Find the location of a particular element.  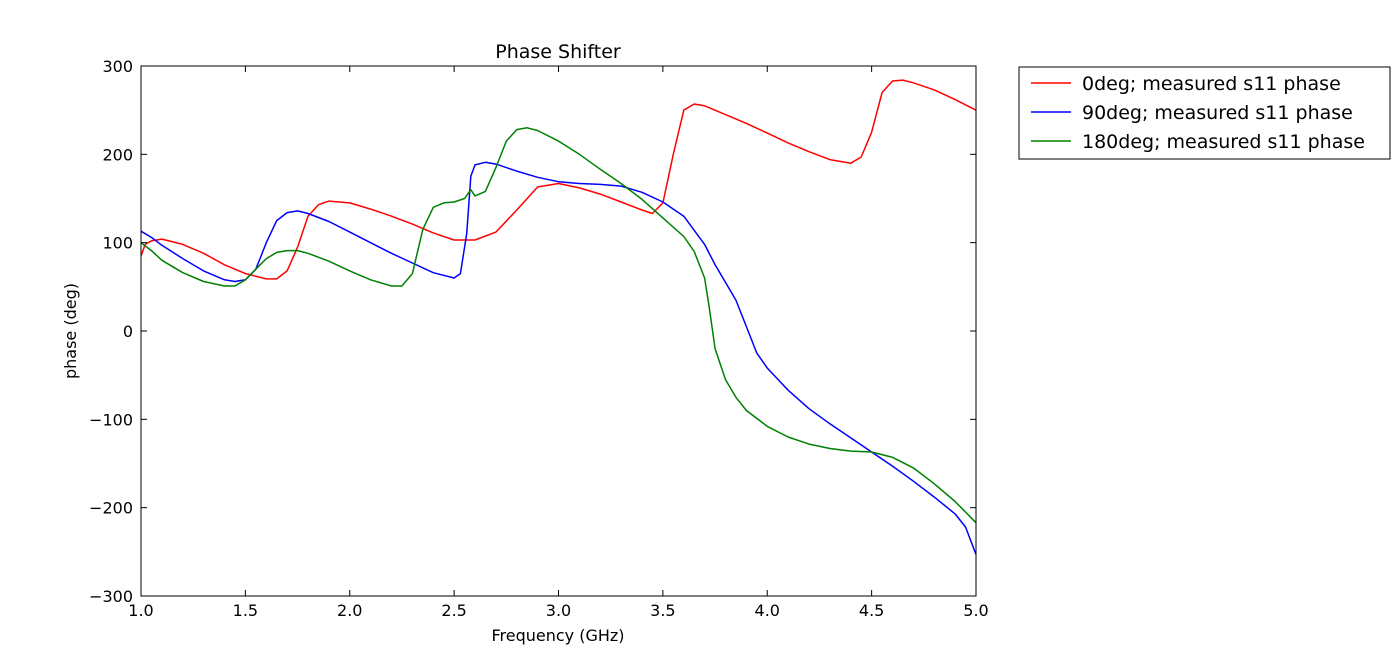

x-tick-label: 3.5 is located at coordinates (662, 610).